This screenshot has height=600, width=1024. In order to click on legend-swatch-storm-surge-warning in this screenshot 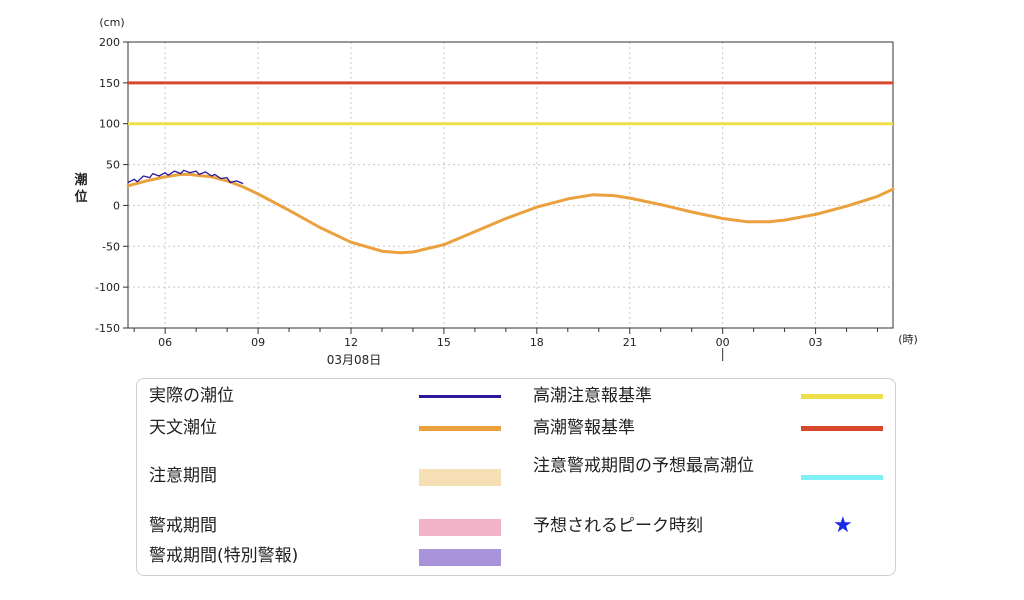, I will do `click(842, 428)`.